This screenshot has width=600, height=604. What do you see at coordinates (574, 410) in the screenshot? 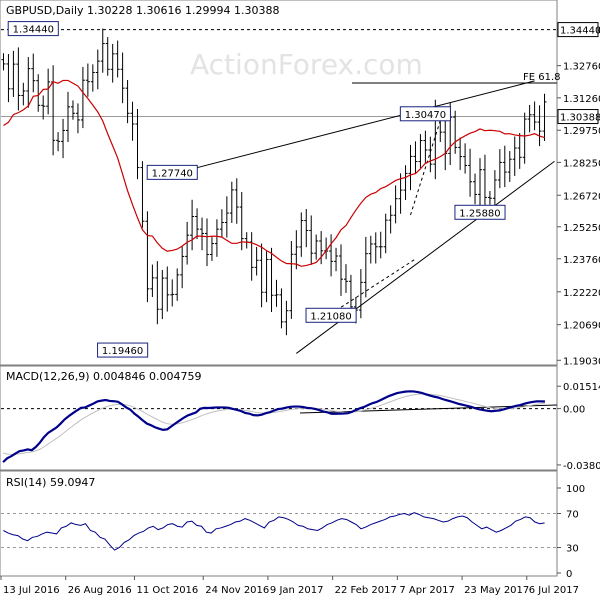
I see `macd-y-tick-label: 0.00` at bounding box center [574, 410].